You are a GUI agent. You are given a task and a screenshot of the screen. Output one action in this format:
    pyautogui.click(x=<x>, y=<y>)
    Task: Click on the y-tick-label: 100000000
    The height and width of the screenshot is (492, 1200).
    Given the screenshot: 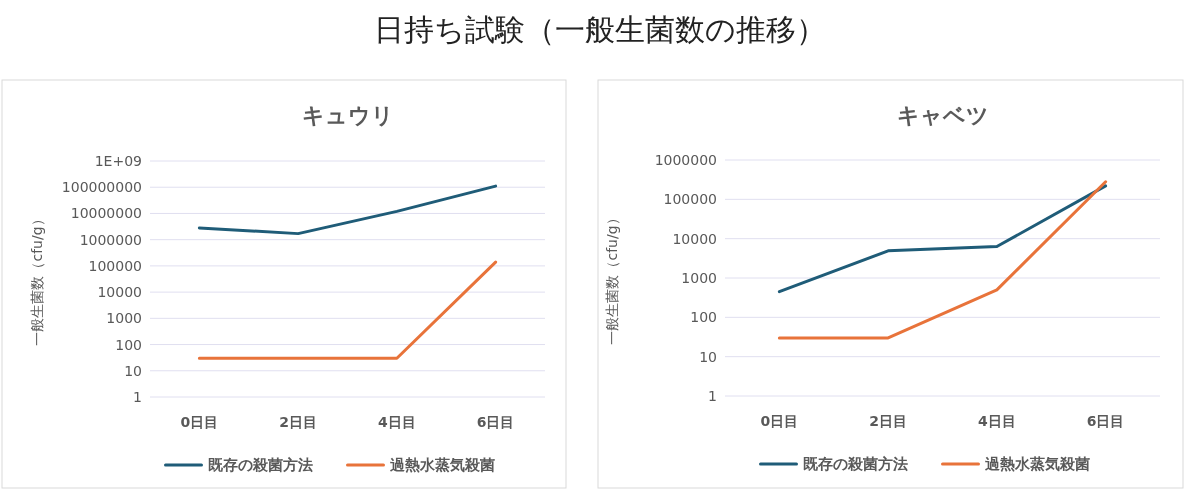 What is the action you would take?
    pyautogui.click(x=101, y=187)
    